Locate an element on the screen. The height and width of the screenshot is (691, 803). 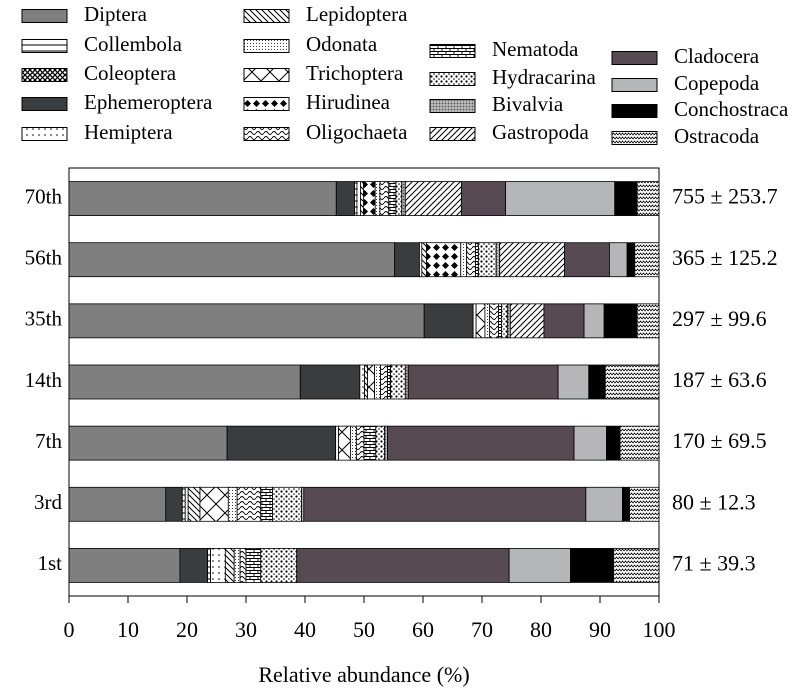
x-tick-label: 0 is located at coordinates (69, 629).